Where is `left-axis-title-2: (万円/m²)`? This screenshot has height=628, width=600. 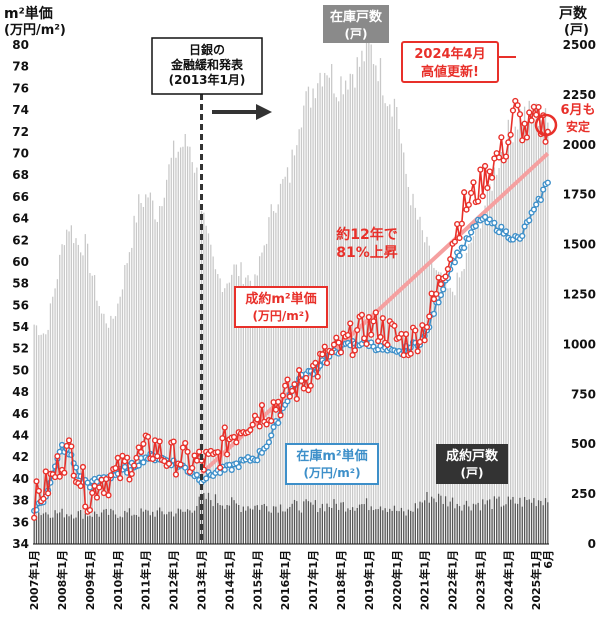
left-axis-title-2: (万円/m²) is located at coordinates (35, 30).